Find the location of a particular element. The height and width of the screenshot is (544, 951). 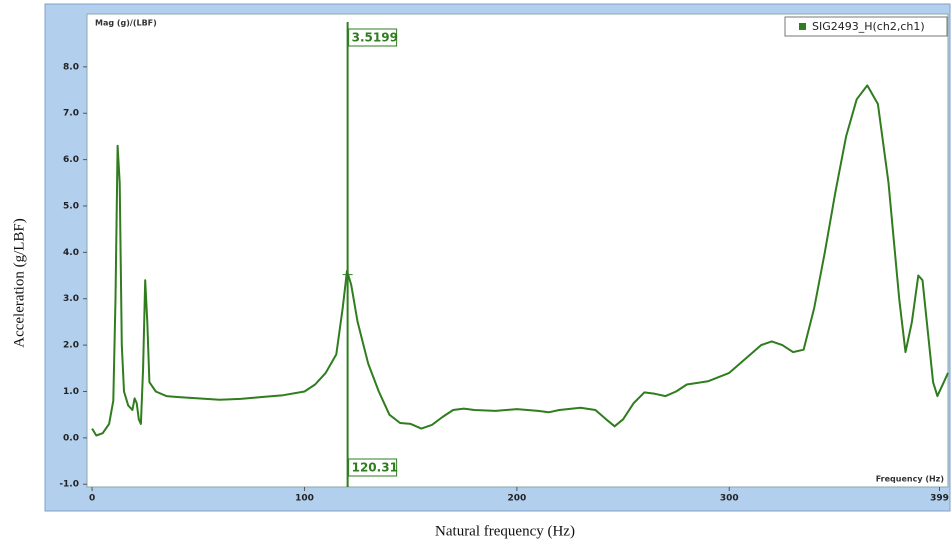

y-tick-label: 4.0 is located at coordinates (71, 253).